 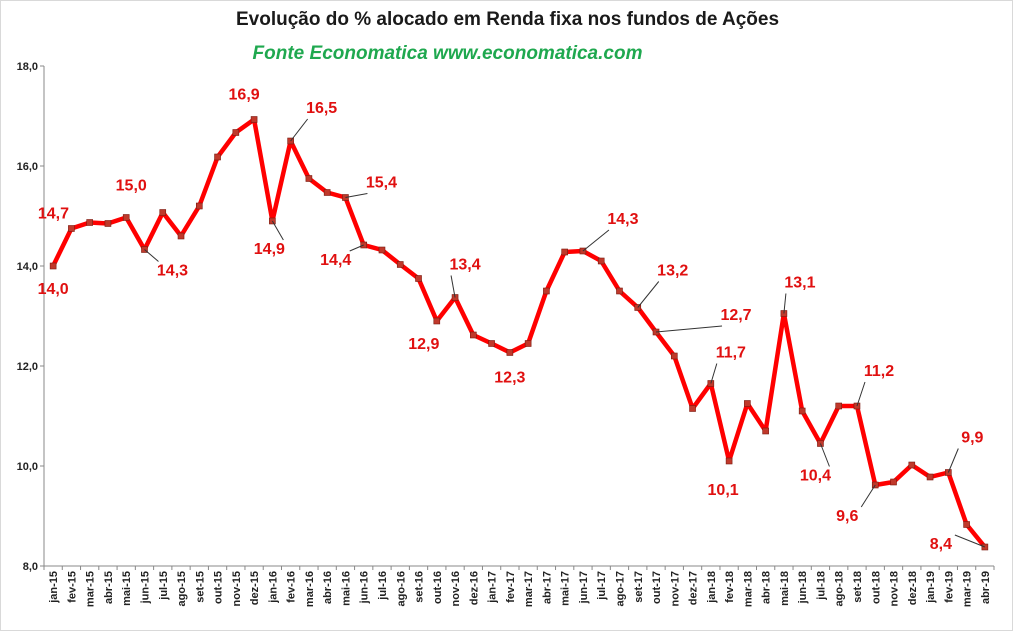 What do you see at coordinates (913, 588) in the screenshot?
I see `x-tick-label: dez-18` at bounding box center [913, 588].